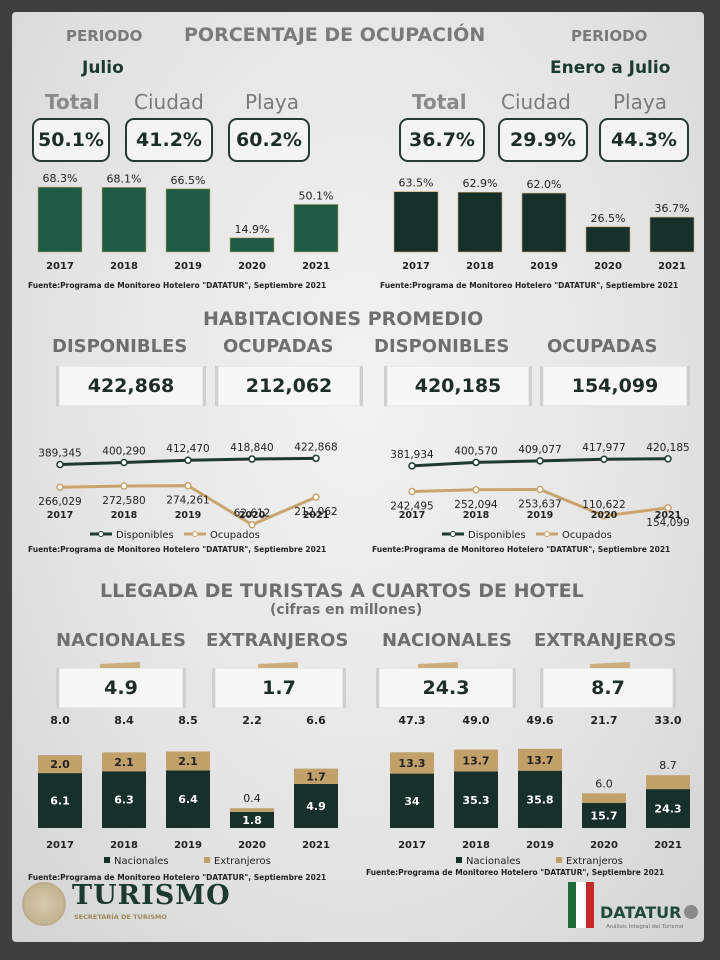  I want to click on kpi-ciudad-label-right: Ciudad, so click(536, 102).